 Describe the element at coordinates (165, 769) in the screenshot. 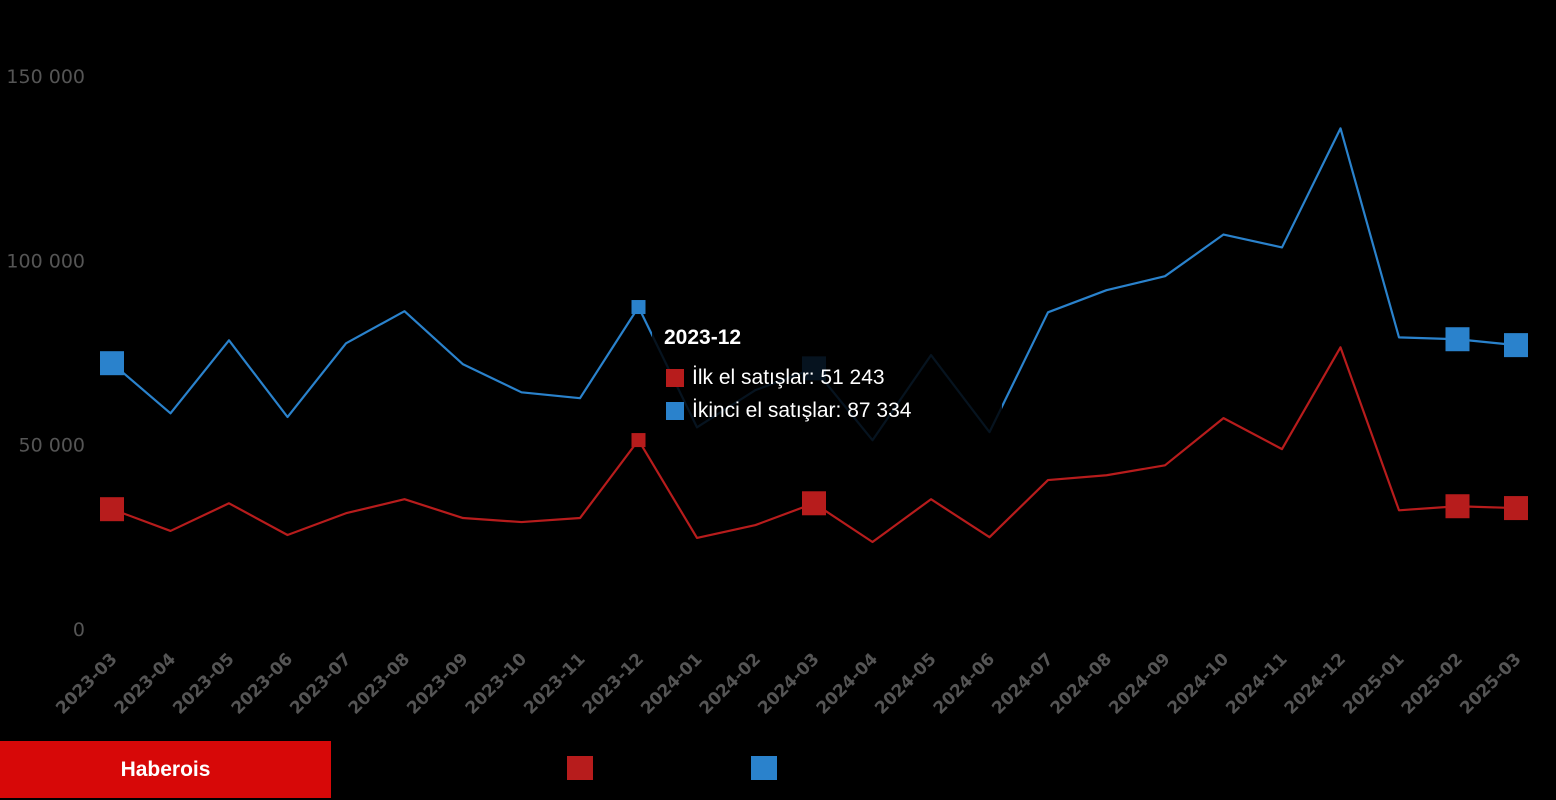

I see `brand-logo: Haberois` at that location.